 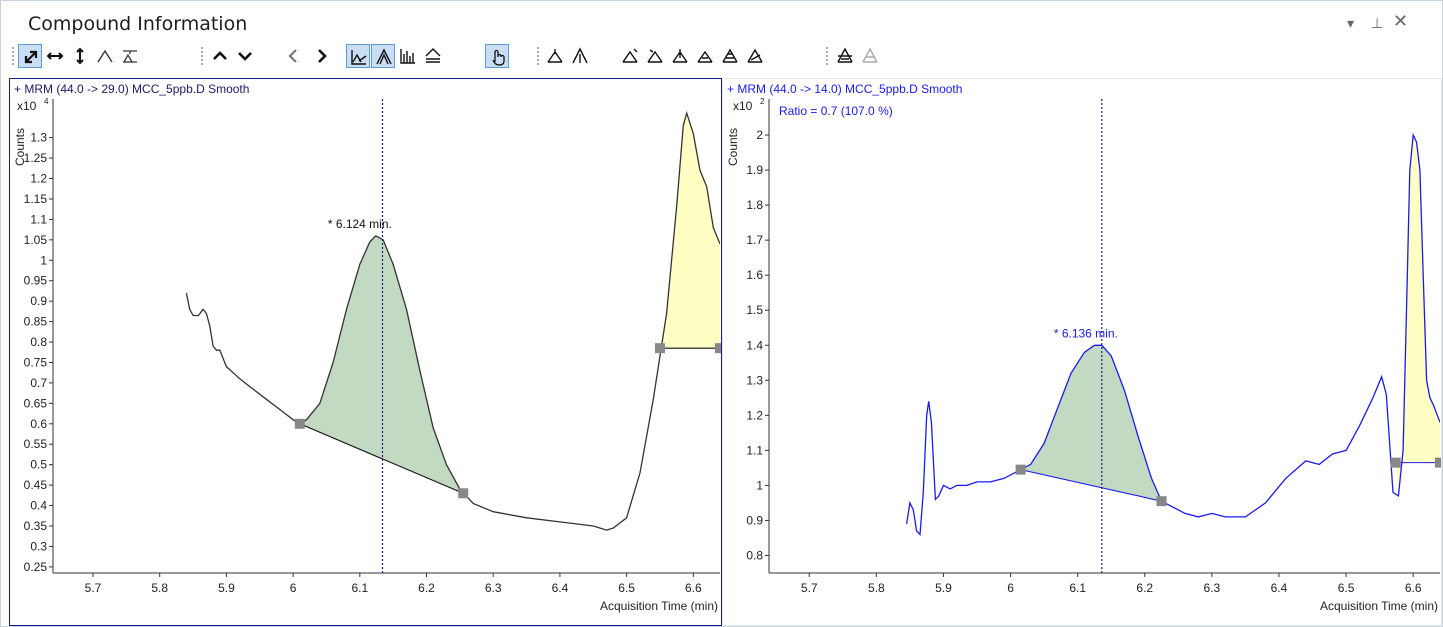 What do you see at coordinates (80, 56) in the screenshot?
I see `autoscale-y-icon` at bounding box center [80, 56].